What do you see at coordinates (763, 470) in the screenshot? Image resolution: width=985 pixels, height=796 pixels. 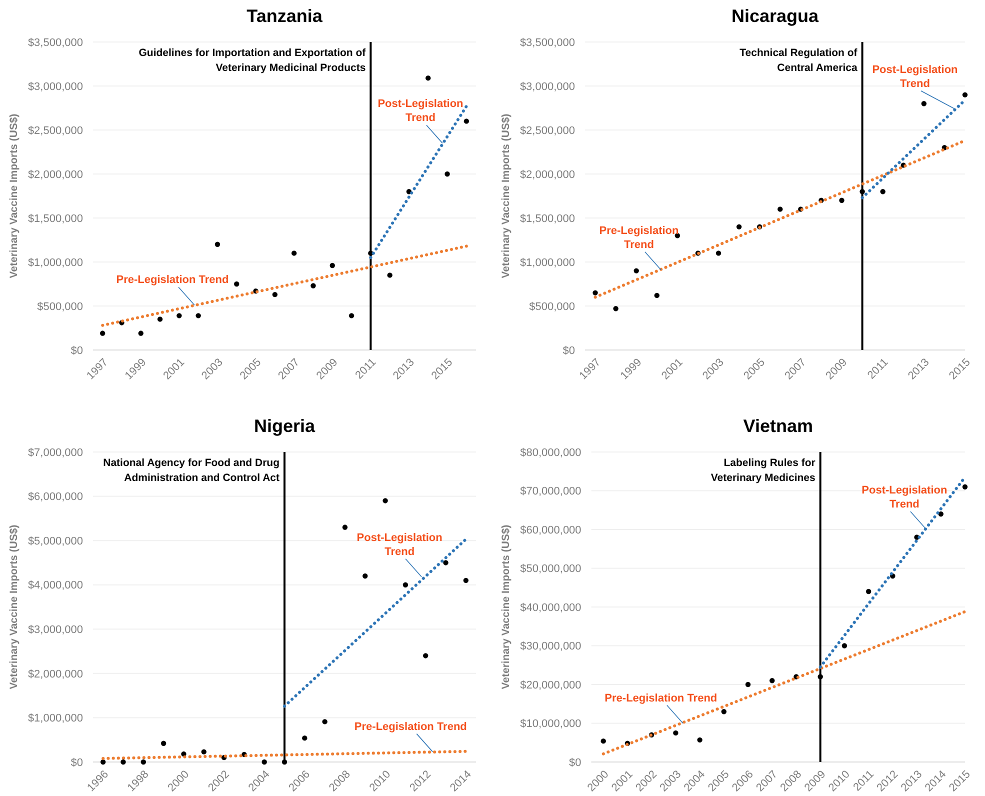 I see `ref-line-label: Labeling Rules for Veterinary Medicines` at bounding box center [763, 470].